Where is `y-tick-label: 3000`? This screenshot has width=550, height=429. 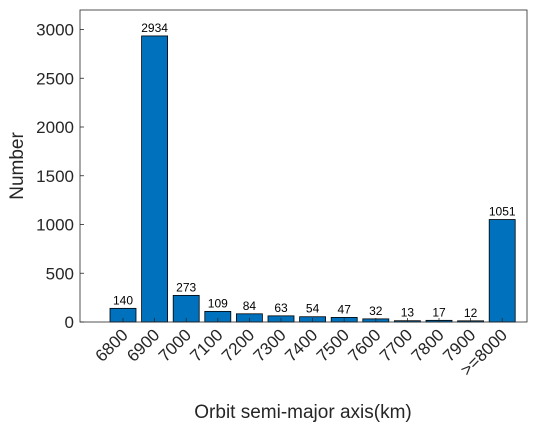 y-tick-label: 3000 is located at coordinates (55, 30).